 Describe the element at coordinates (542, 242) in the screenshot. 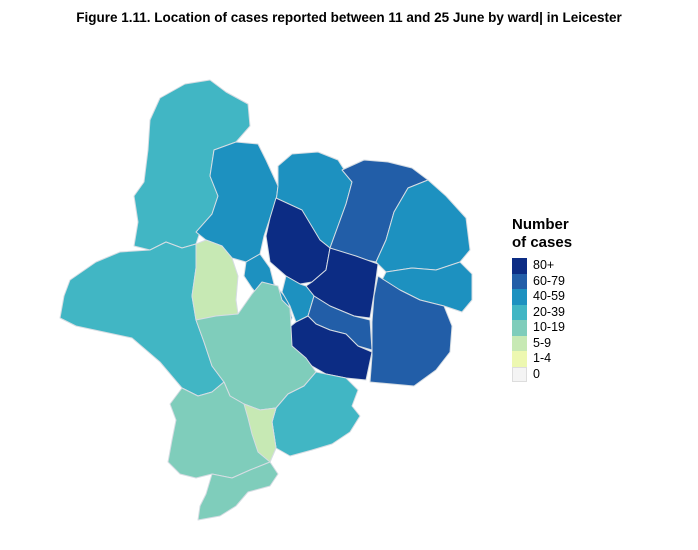

I see `legend-title-line2: of cases` at that location.